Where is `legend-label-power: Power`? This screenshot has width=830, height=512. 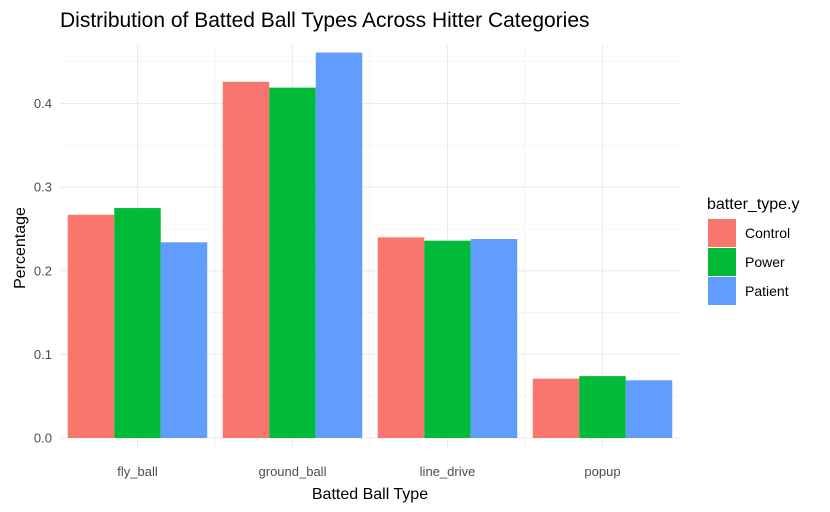
legend-label-power: Power is located at coordinates (765, 262).